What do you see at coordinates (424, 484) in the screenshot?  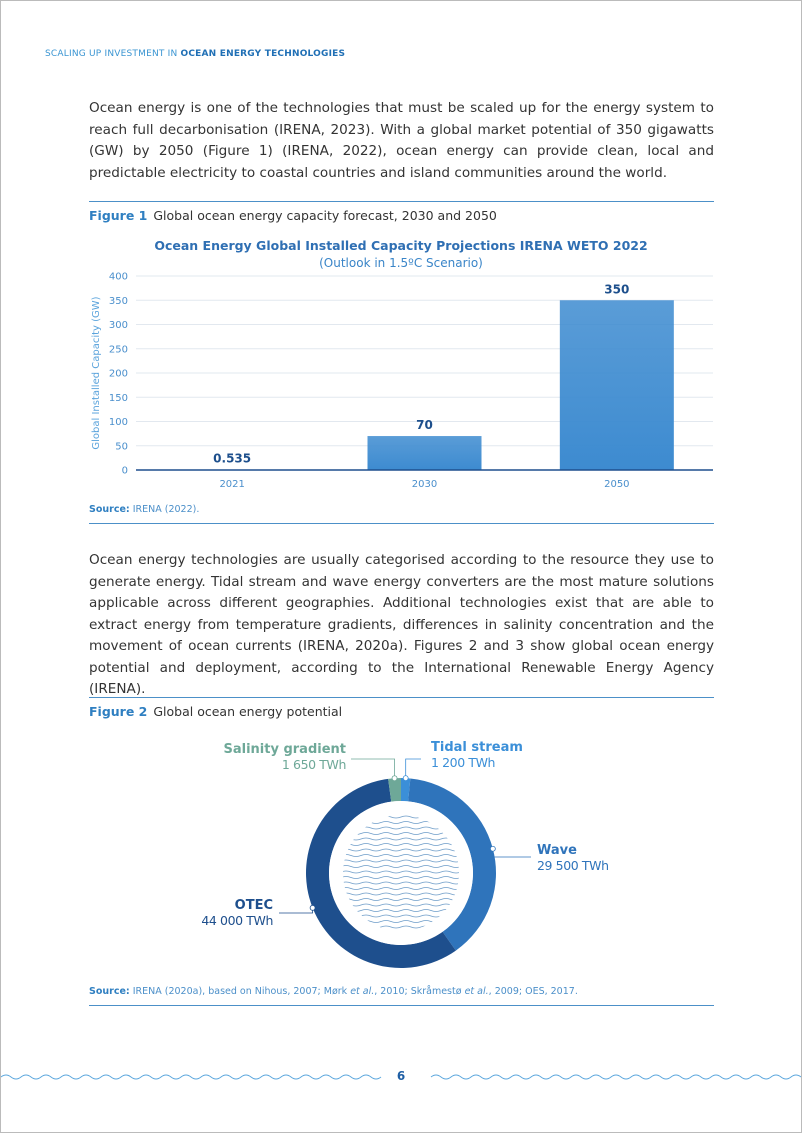 I see `x-tick-label: 2030` at bounding box center [424, 484].